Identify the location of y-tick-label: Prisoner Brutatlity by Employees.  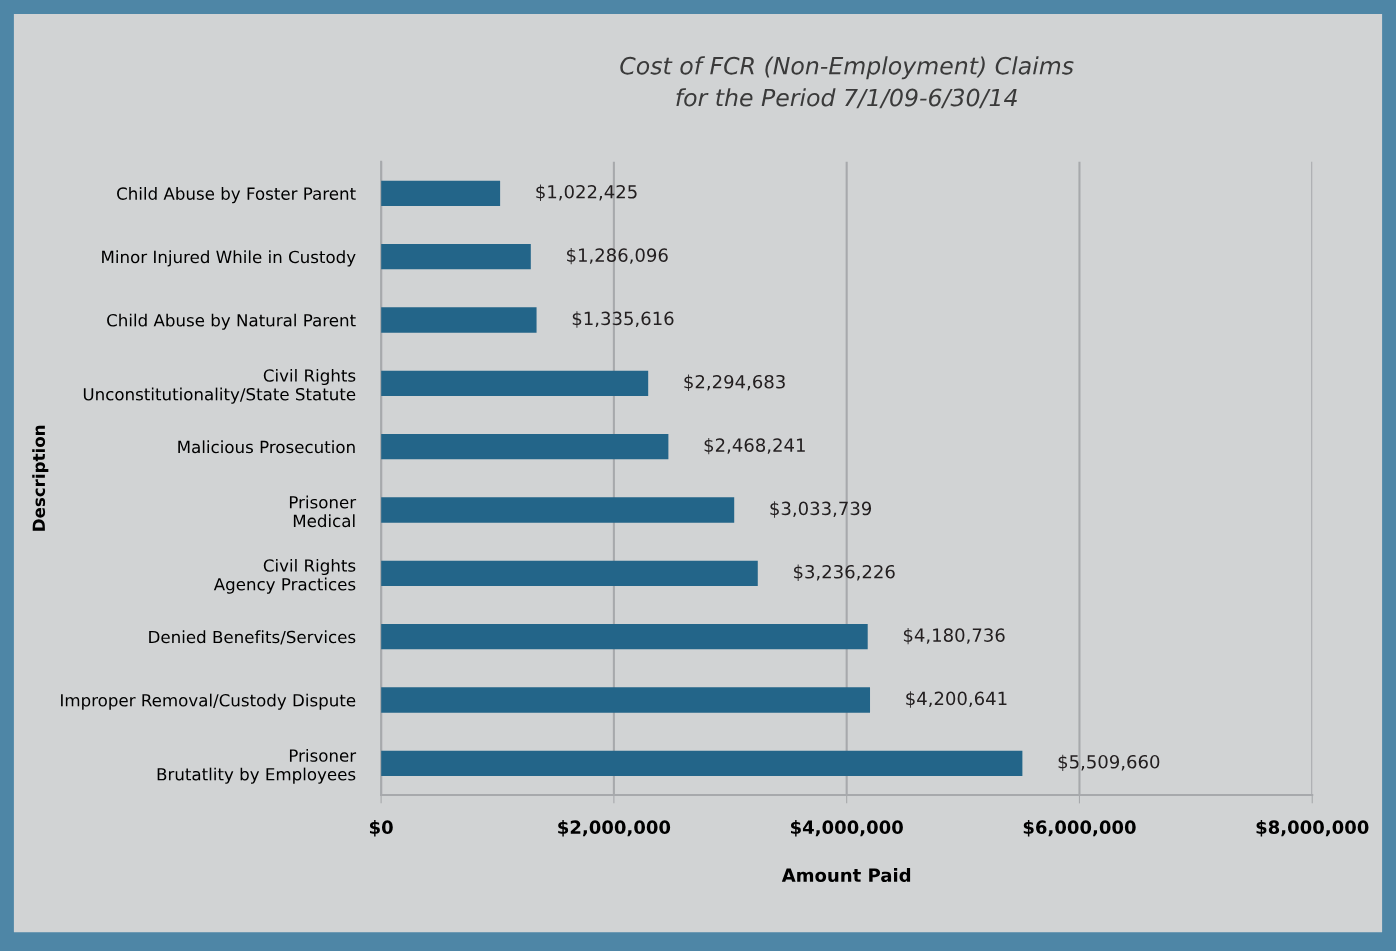
(257, 766).